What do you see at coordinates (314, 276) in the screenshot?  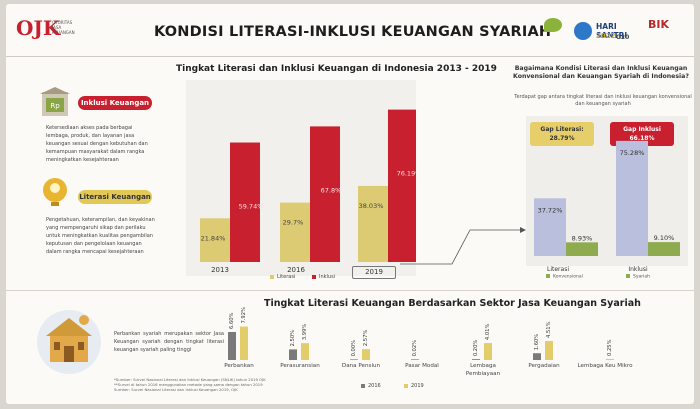 I see `legend-inklusi-swatch` at bounding box center [314, 276].